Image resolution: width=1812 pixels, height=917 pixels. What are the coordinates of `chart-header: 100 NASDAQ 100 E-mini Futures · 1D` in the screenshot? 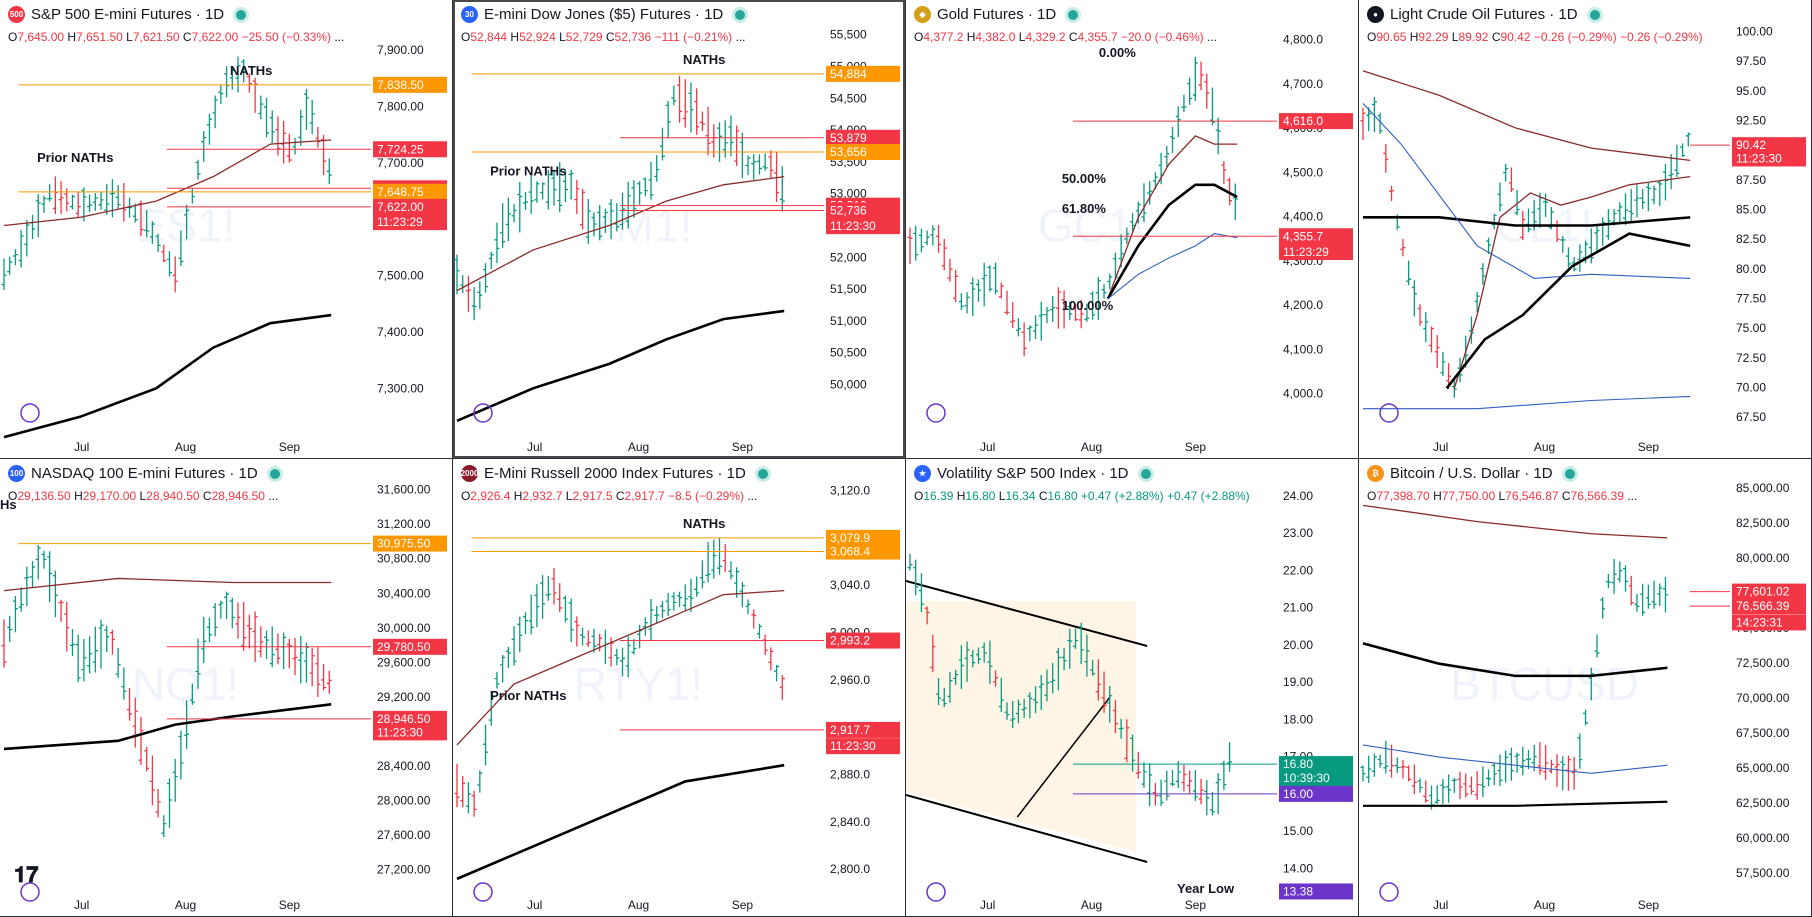 It's located at (144, 473).